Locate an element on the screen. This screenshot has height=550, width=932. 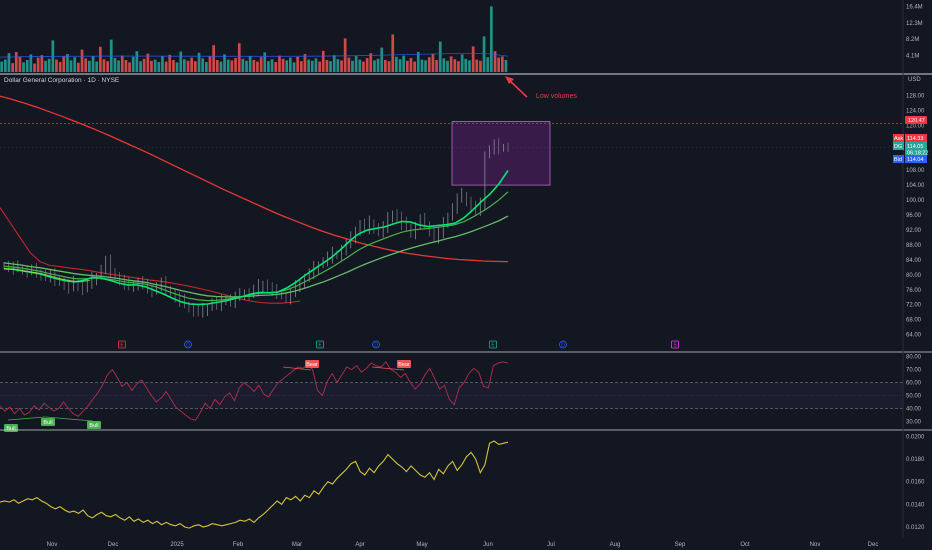
time-axis-label: Jul is located at coordinates (551, 545).